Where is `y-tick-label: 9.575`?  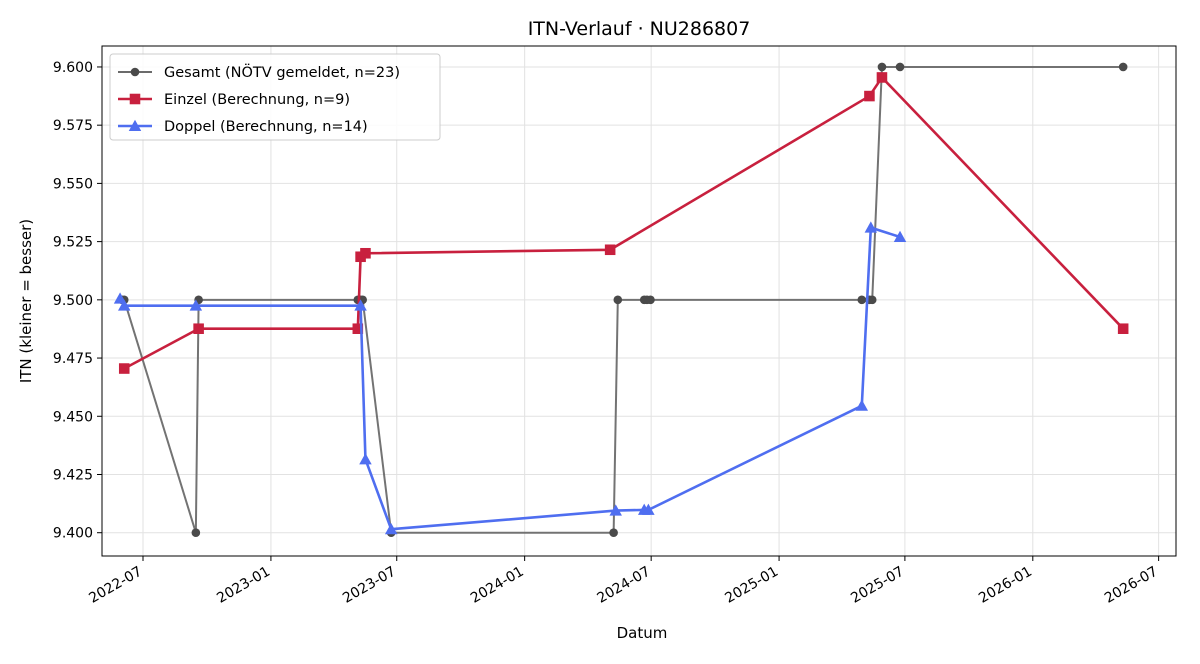
y-tick-label: 9.575 is located at coordinates (73, 126).